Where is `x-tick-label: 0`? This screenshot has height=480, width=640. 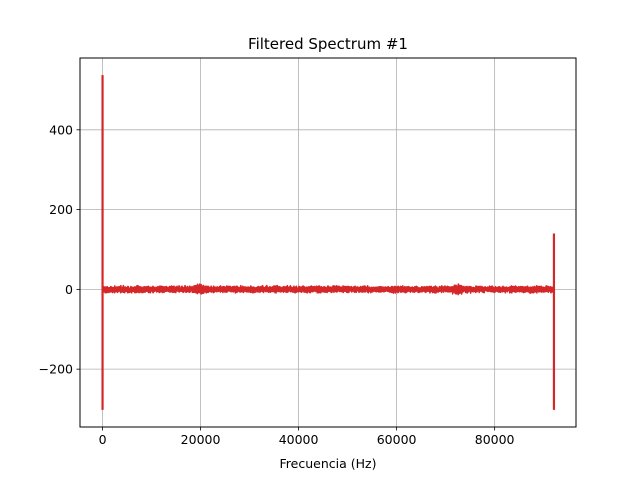 x-tick-label: 0 is located at coordinates (103, 439).